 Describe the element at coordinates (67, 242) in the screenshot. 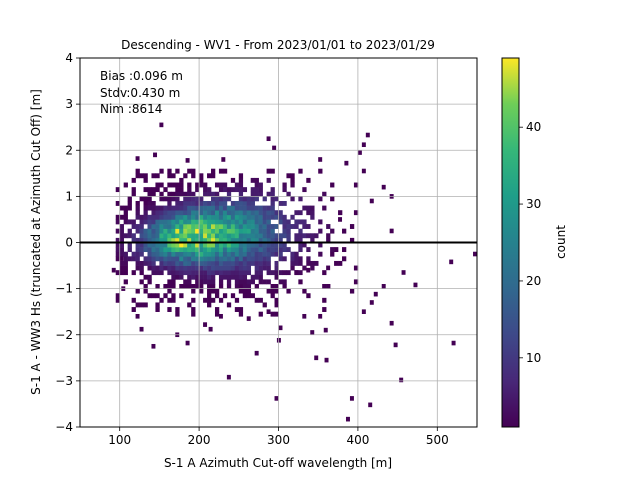

I see `y-axis-ticks: −4 −3 −2 −1 0 1 2 3 4` at that location.